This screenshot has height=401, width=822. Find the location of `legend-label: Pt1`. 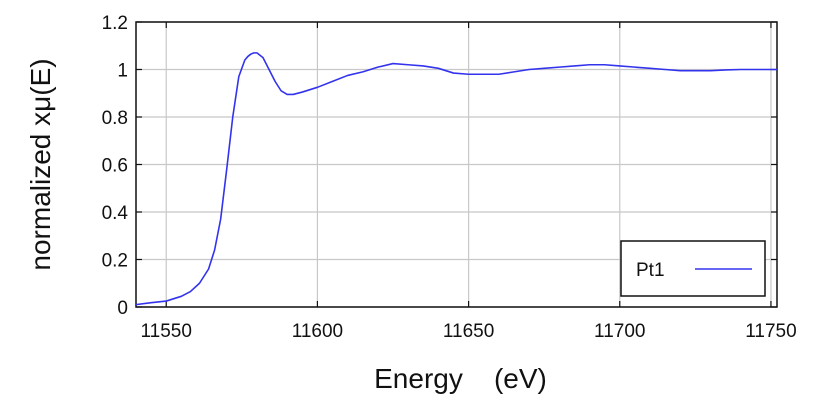

legend-label: Pt1 is located at coordinates (650, 270).